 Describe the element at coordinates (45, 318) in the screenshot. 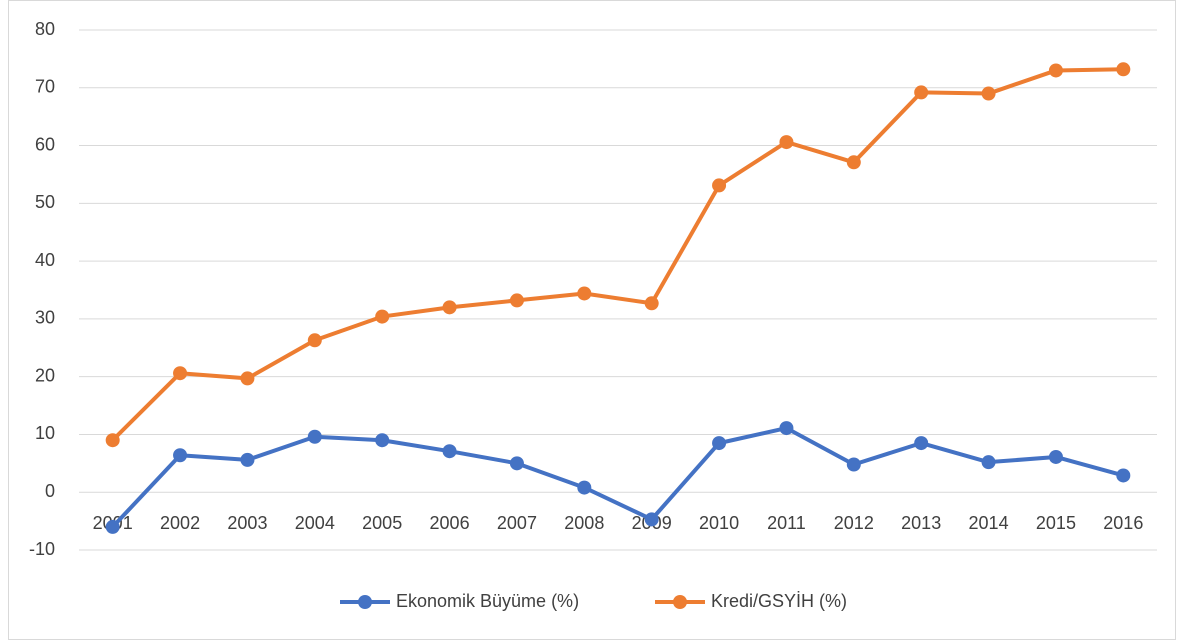

I see `y-tick-label: 30` at that location.